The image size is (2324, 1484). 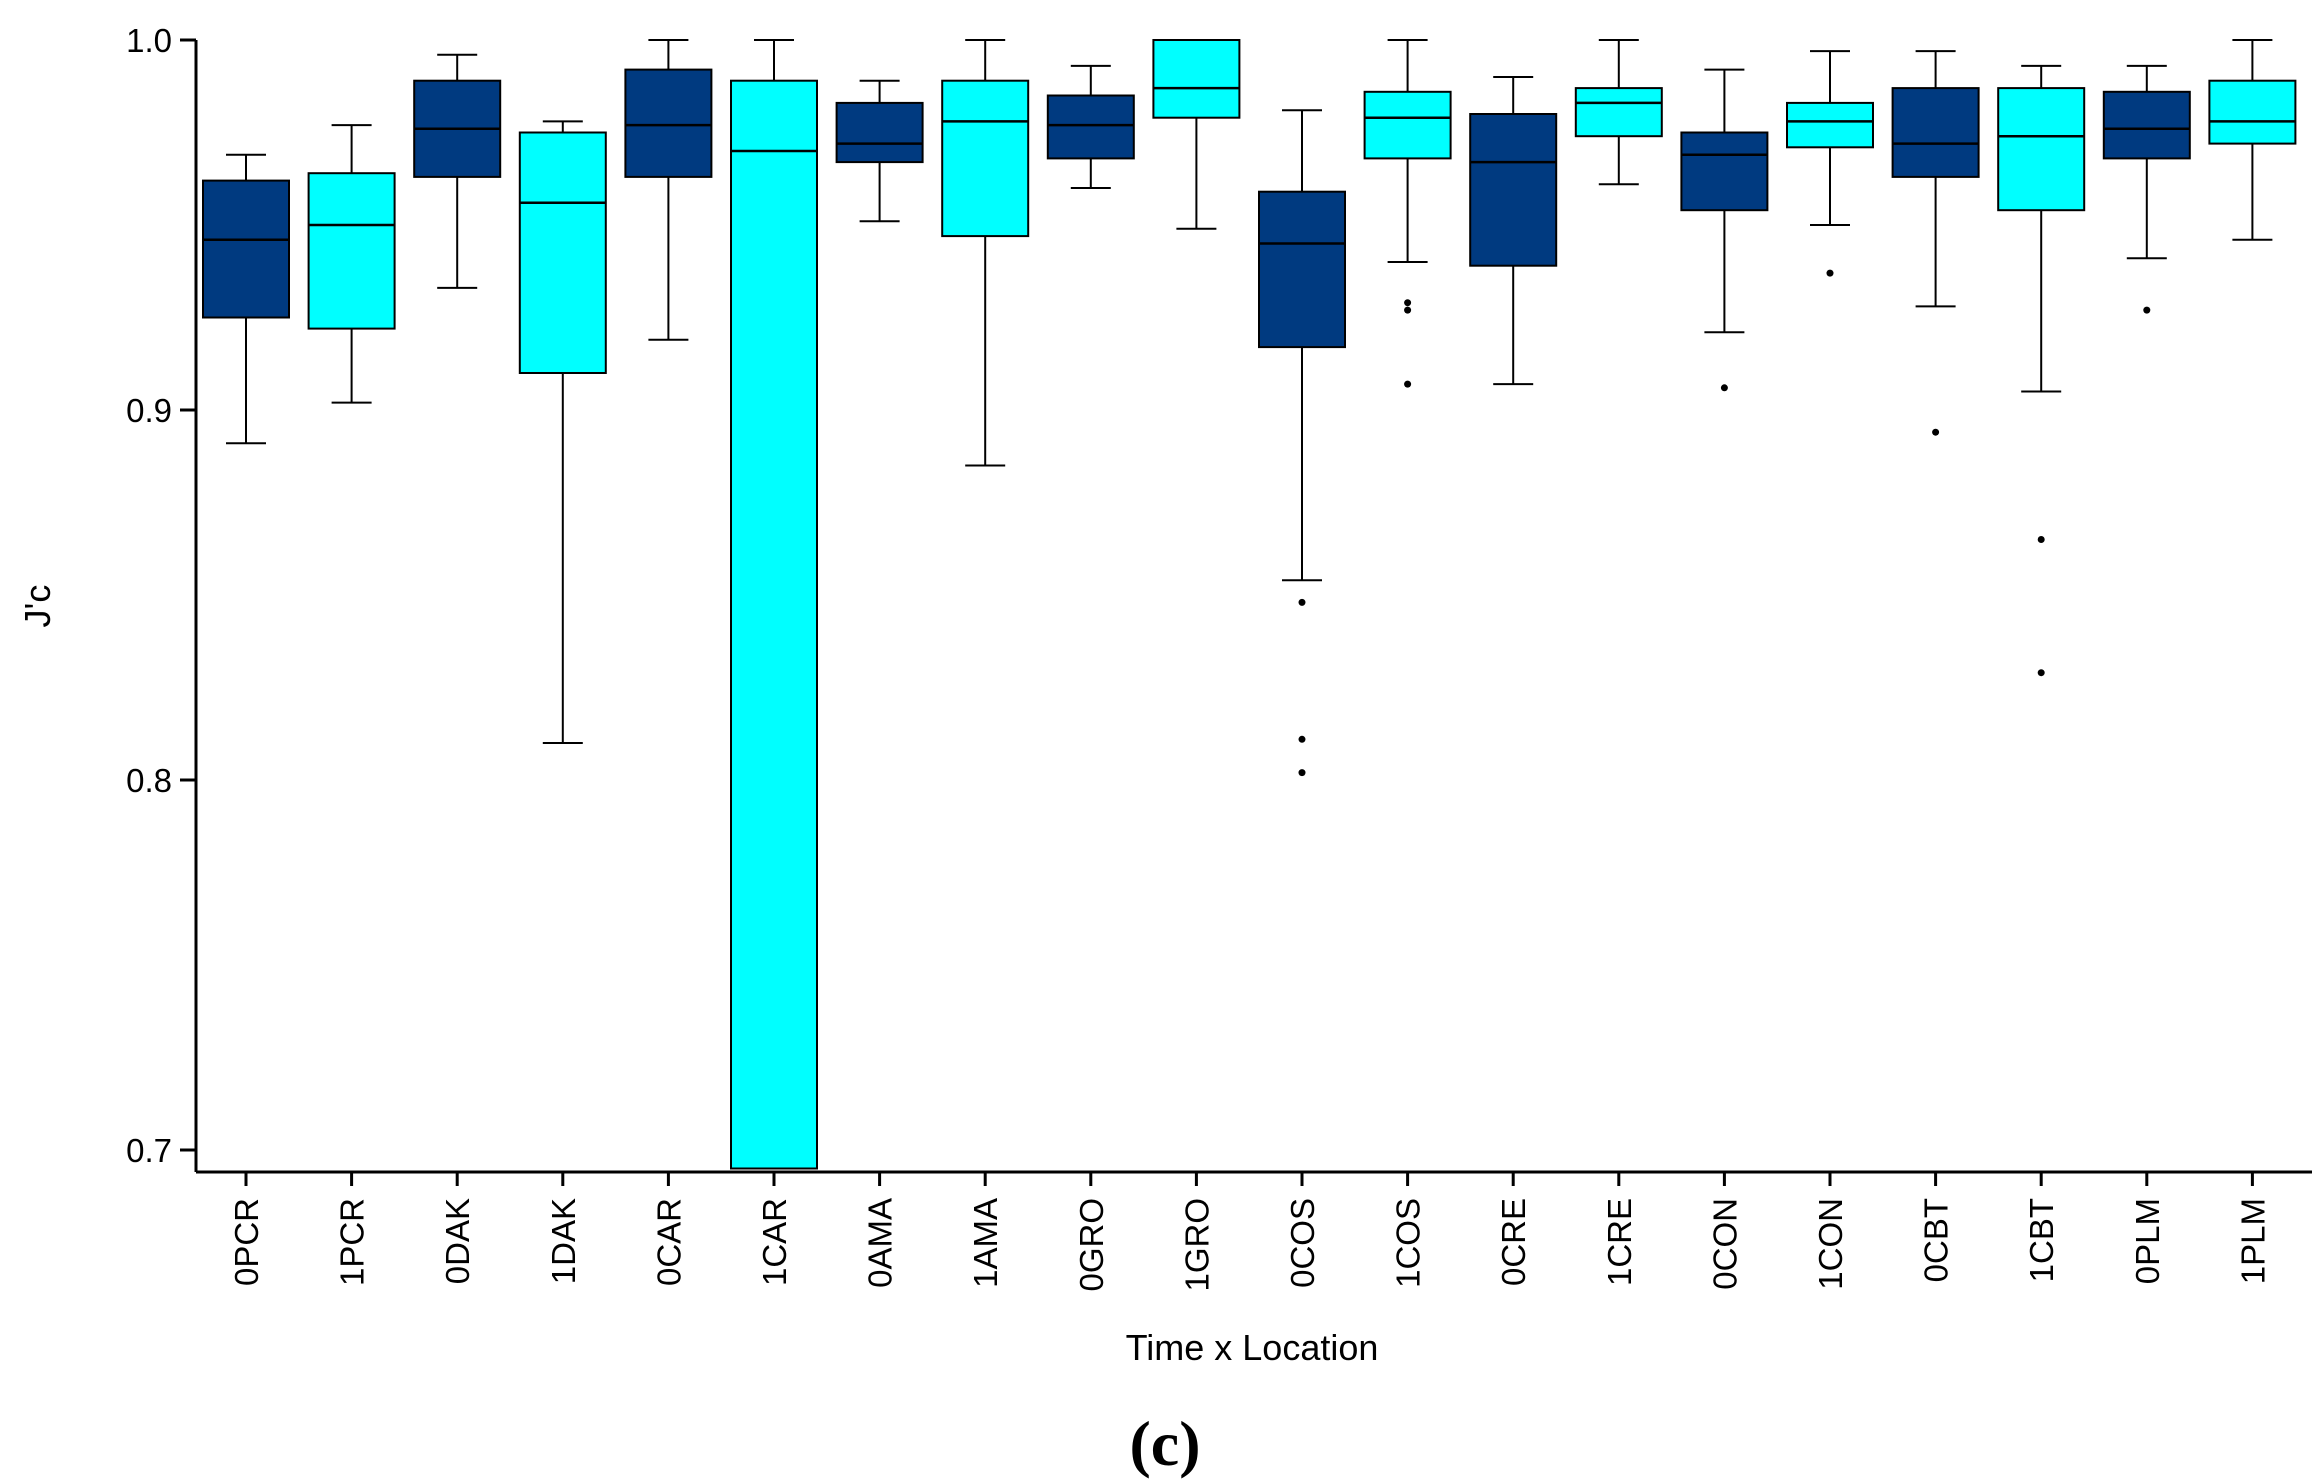 What do you see at coordinates (1408, 1243) in the screenshot?
I see `x-tick-label: 1COS` at bounding box center [1408, 1243].